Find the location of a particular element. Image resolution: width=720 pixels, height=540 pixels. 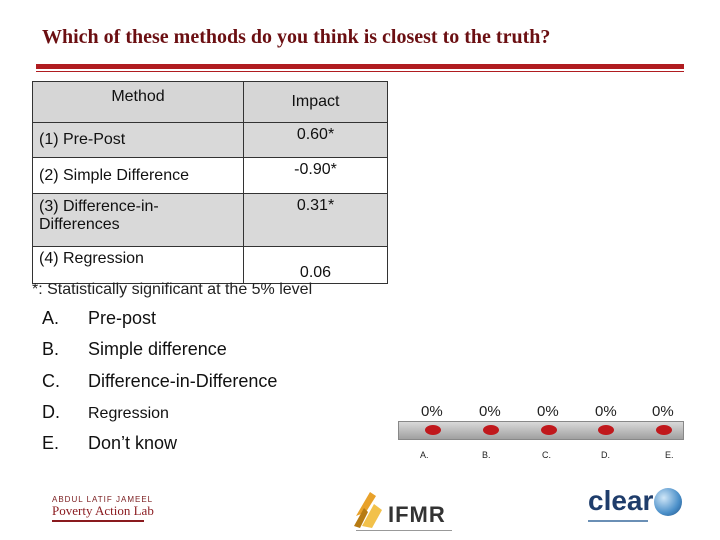

jpal-logo-underline is located at coordinates (98, 521).